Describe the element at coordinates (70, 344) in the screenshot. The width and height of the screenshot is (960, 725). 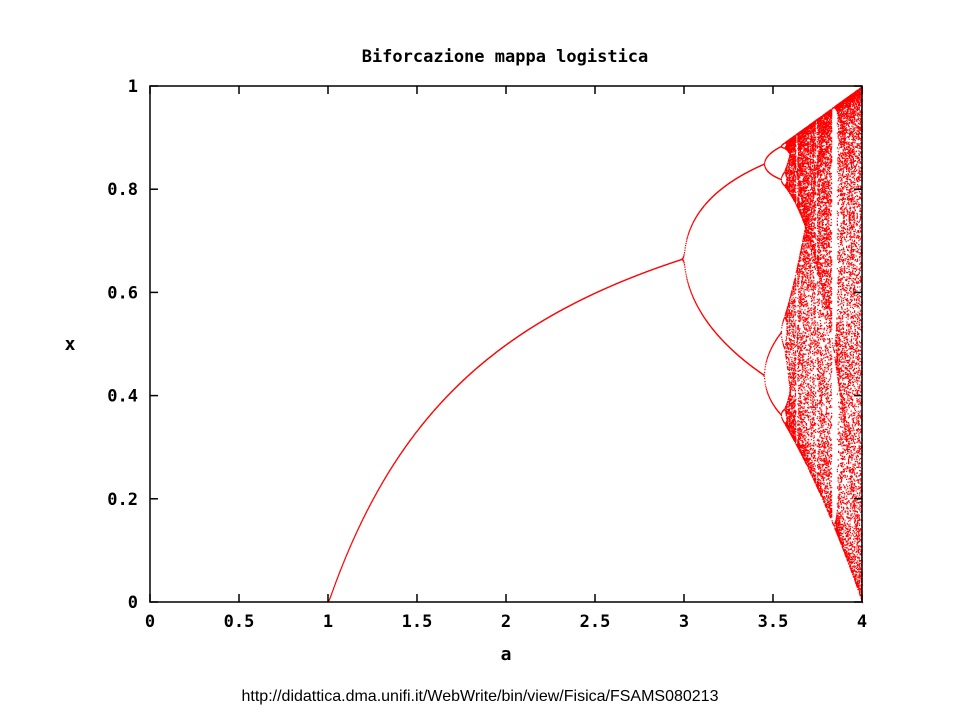
I see `y-axis-label: x` at that location.